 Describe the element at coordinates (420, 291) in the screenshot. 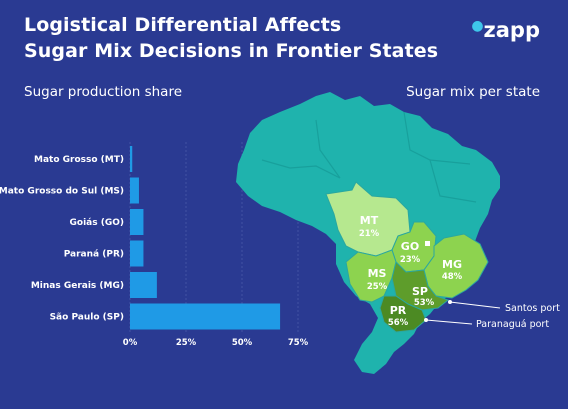

I see `map-label-sp-code: SP` at that location.